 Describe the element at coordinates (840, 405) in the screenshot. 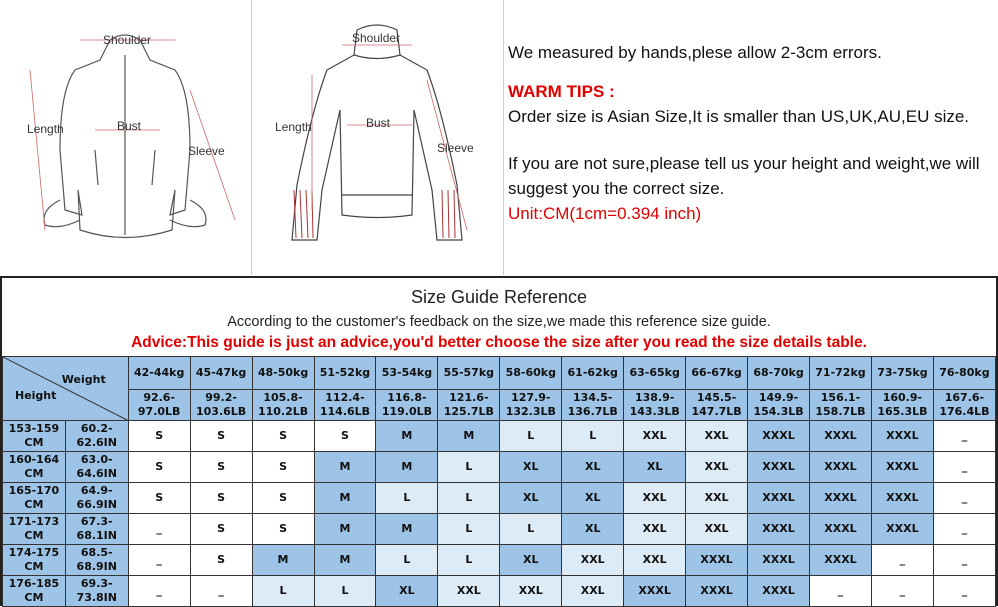

I see `lb-header: 156.1-158.7LB` at that location.